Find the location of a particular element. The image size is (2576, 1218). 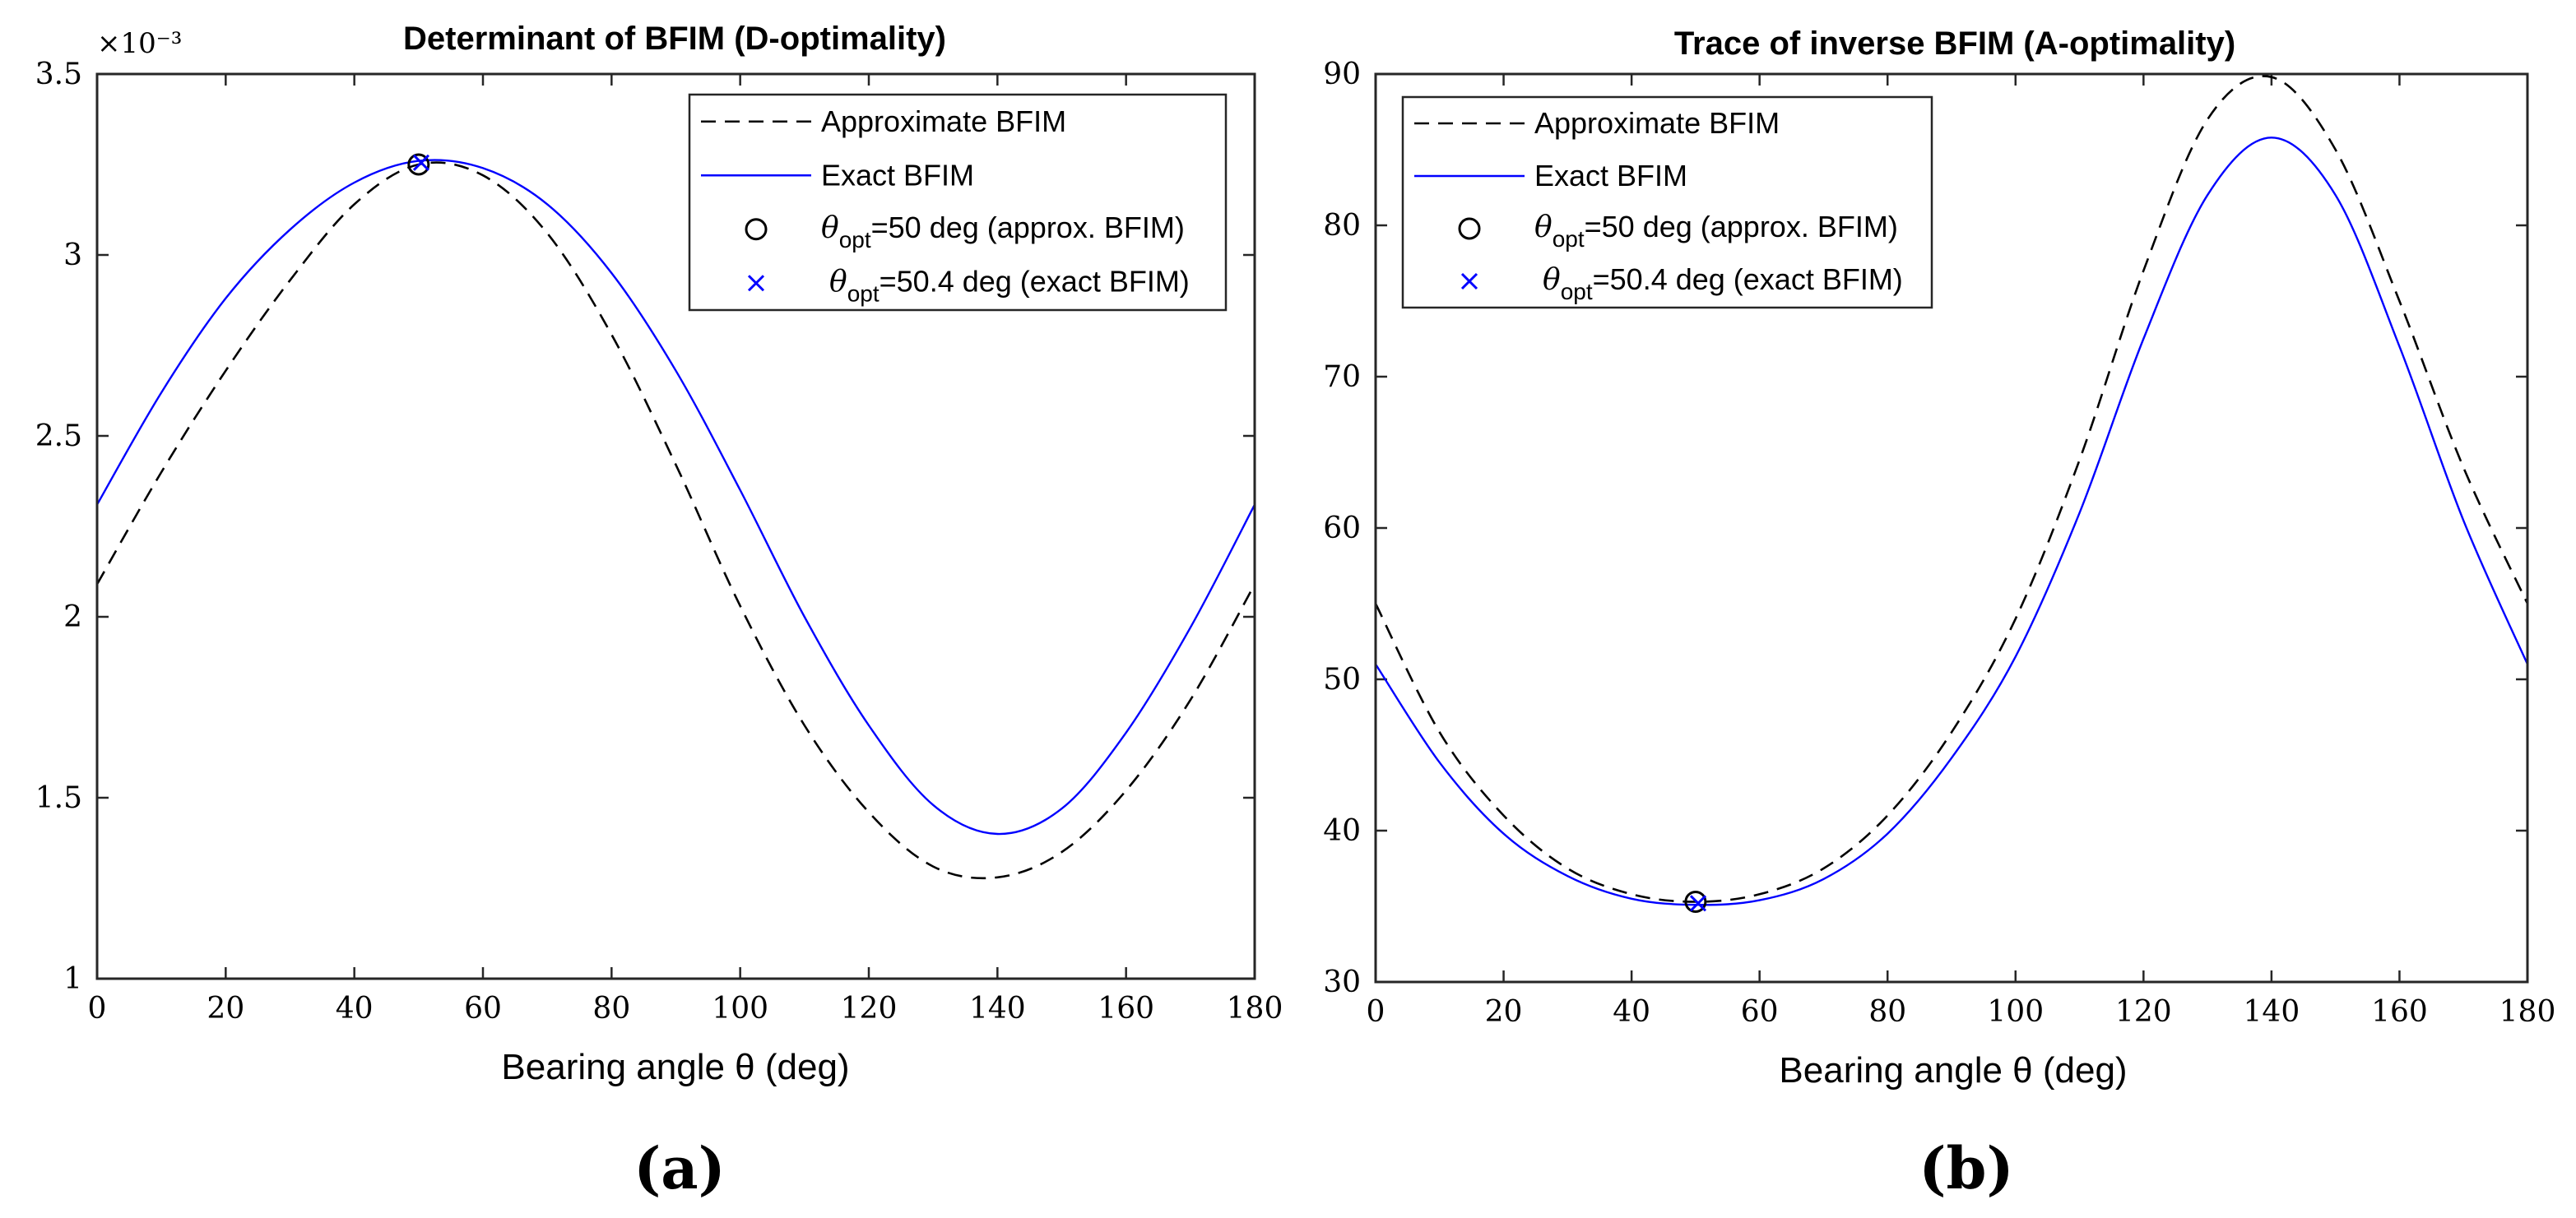

y-tick-label-a: 3 is located at coordinates (72, 255).